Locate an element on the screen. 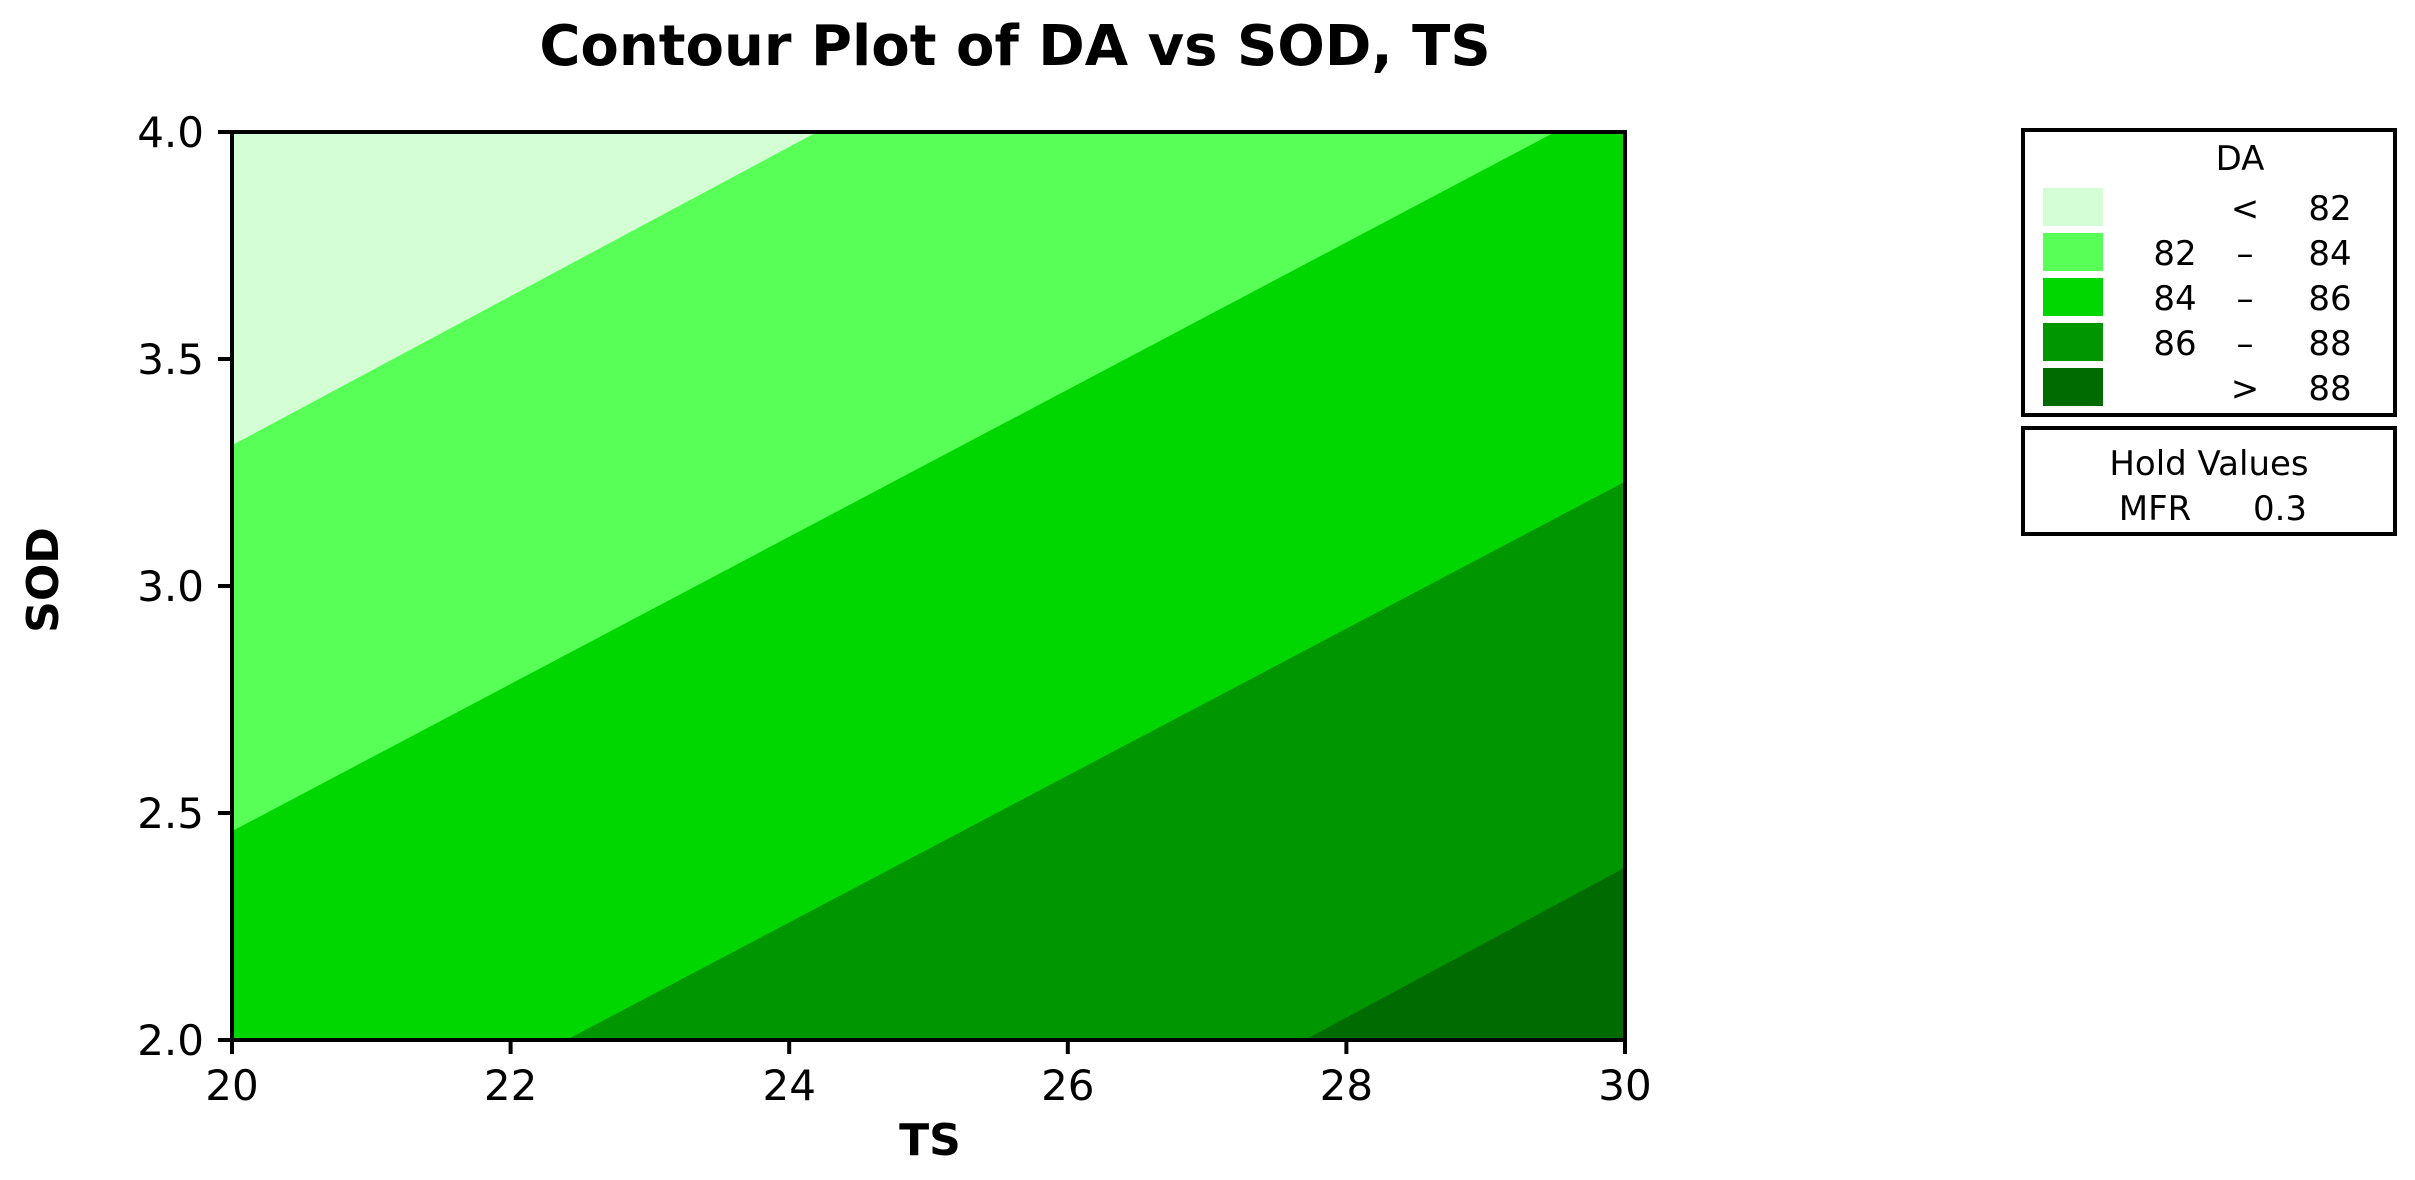  x-tick-label: 20 is located at coordinates (231, 1085).